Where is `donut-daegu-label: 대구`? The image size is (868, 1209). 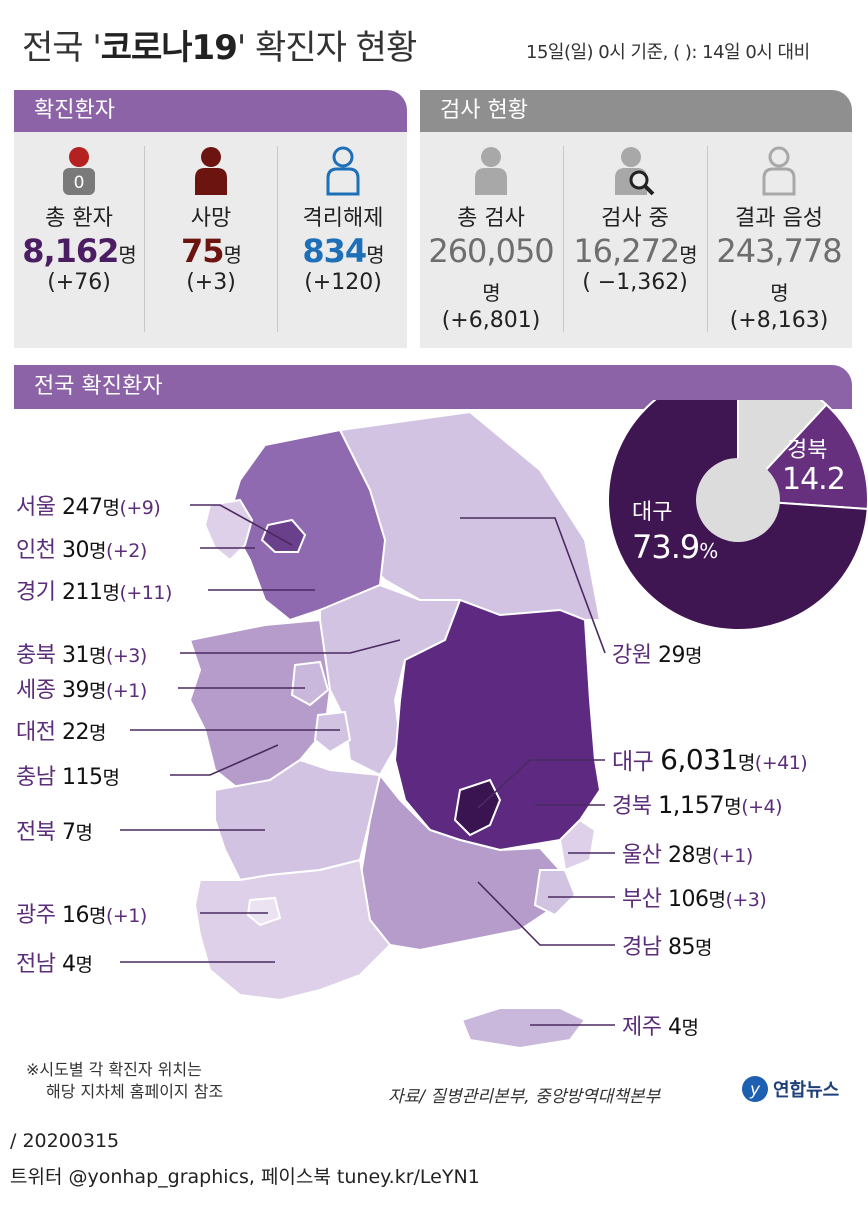
donut-daegu-label: 대구 is located at coordinates (652, 512).